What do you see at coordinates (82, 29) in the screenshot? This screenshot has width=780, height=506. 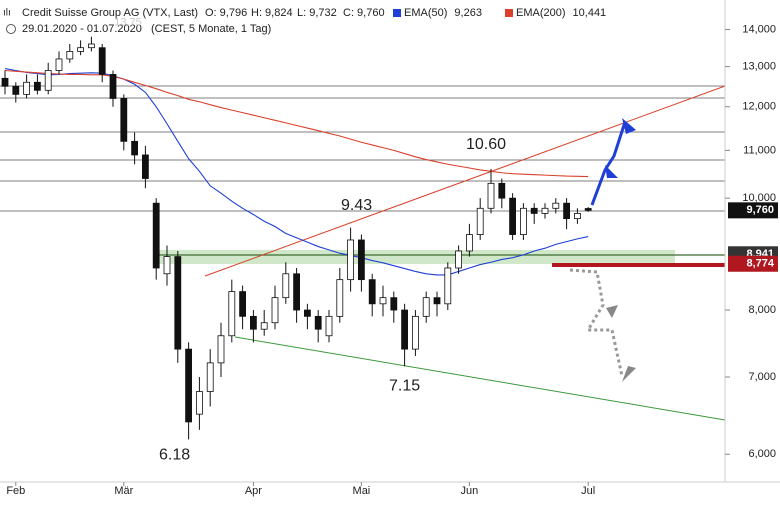 I see `date-range: 29.01.2020 - 01.07.2020` at bounding box center [82, 29].